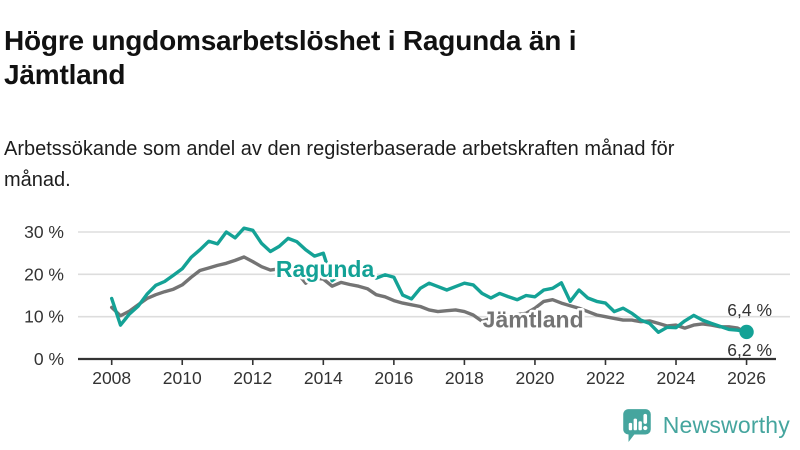 The height and width of the screenshot is (450, 800). I want to click on end-dot-ragunda, so click(746, 332).